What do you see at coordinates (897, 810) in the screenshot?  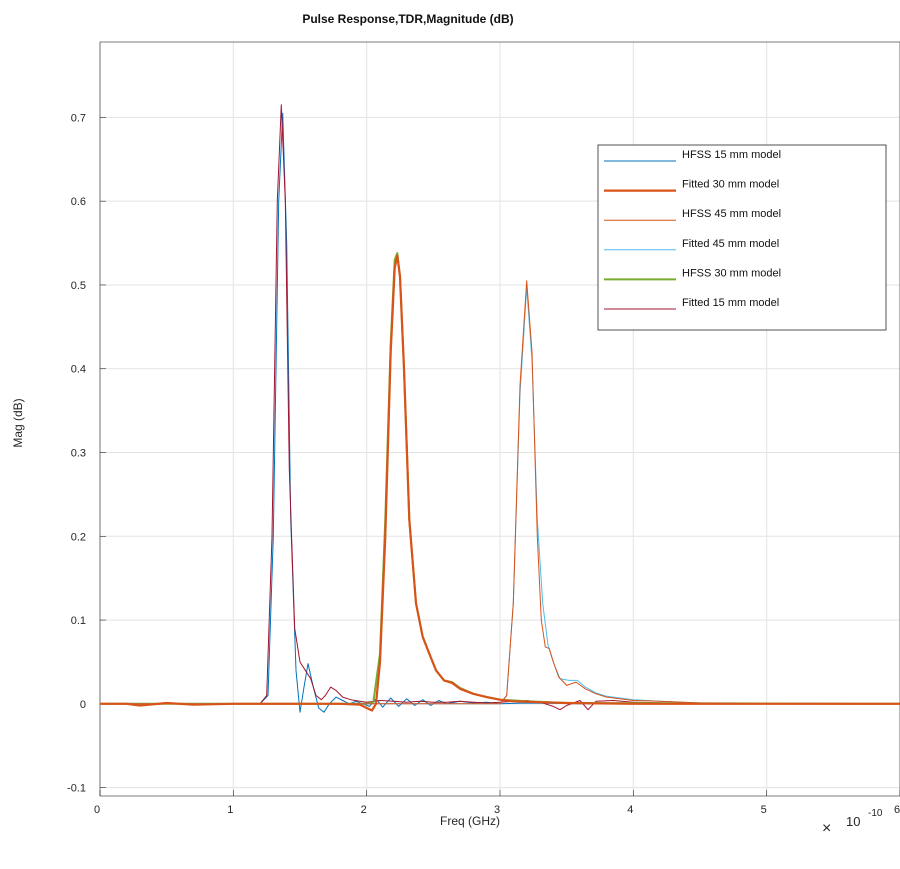 I see `x-tick-label: 6` at bounding box center [897, 810].